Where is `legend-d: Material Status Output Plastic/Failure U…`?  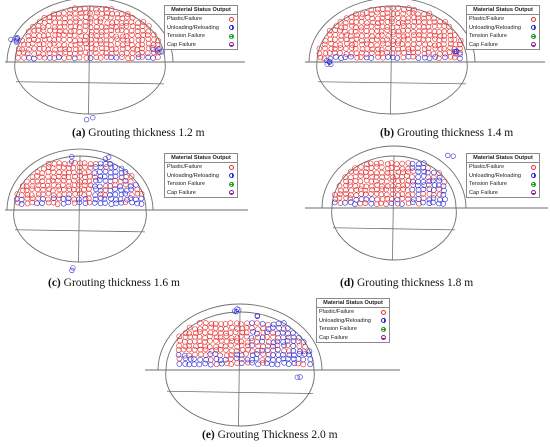 legend-d: Material Status Output Plastic/Failure U… is located at coordinates (503, 175).